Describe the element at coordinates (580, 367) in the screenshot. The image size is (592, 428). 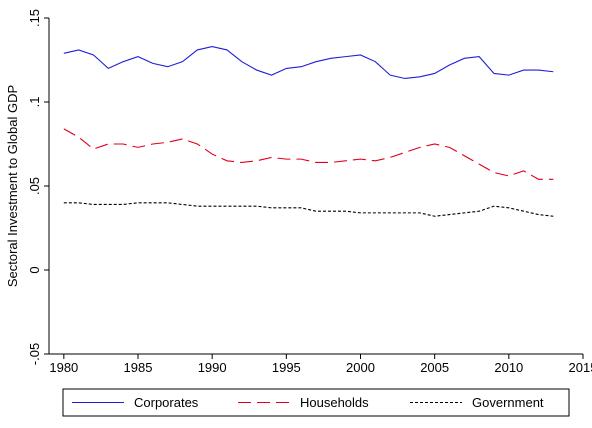
I see `x-tick-label: 2015` at that location.